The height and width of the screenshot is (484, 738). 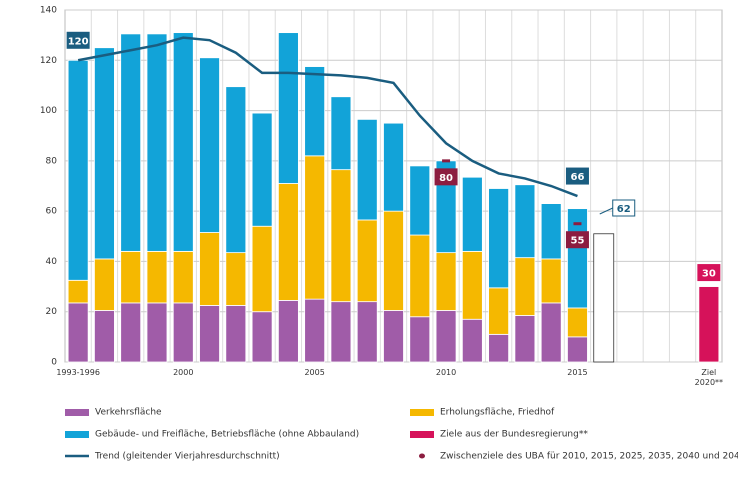 I want to click on x-tick-label: 2010, so click(x=446, y=372).